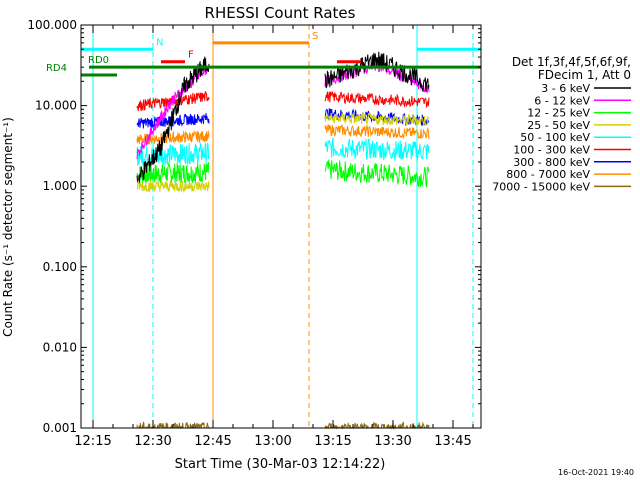 This screenshot has width=640, height=480. What do you see at coordinates (541, 186) in the screenshot?
I see `legend-label-8: 7000 - 15000 keV` at bounding box center [541, 186].